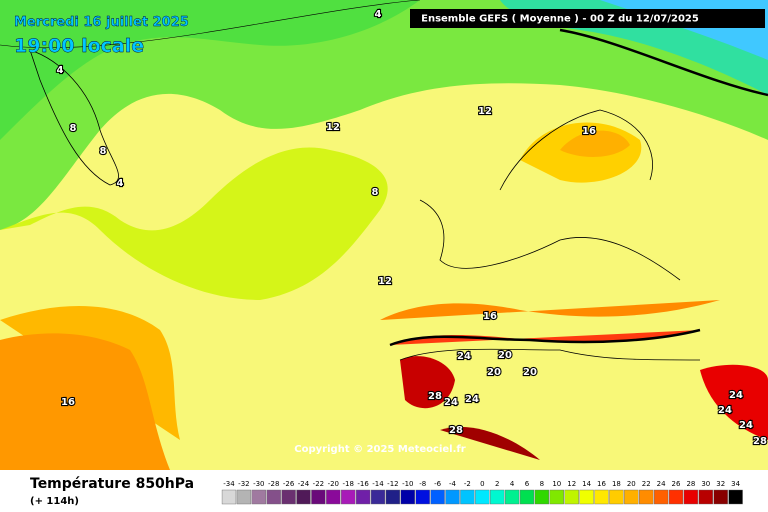 Image resolution: width=768 pixels, height=512 pixels. Describe the element at coordinates (422, 484) in the screenshot. I see `scale-label: -8` at that location.